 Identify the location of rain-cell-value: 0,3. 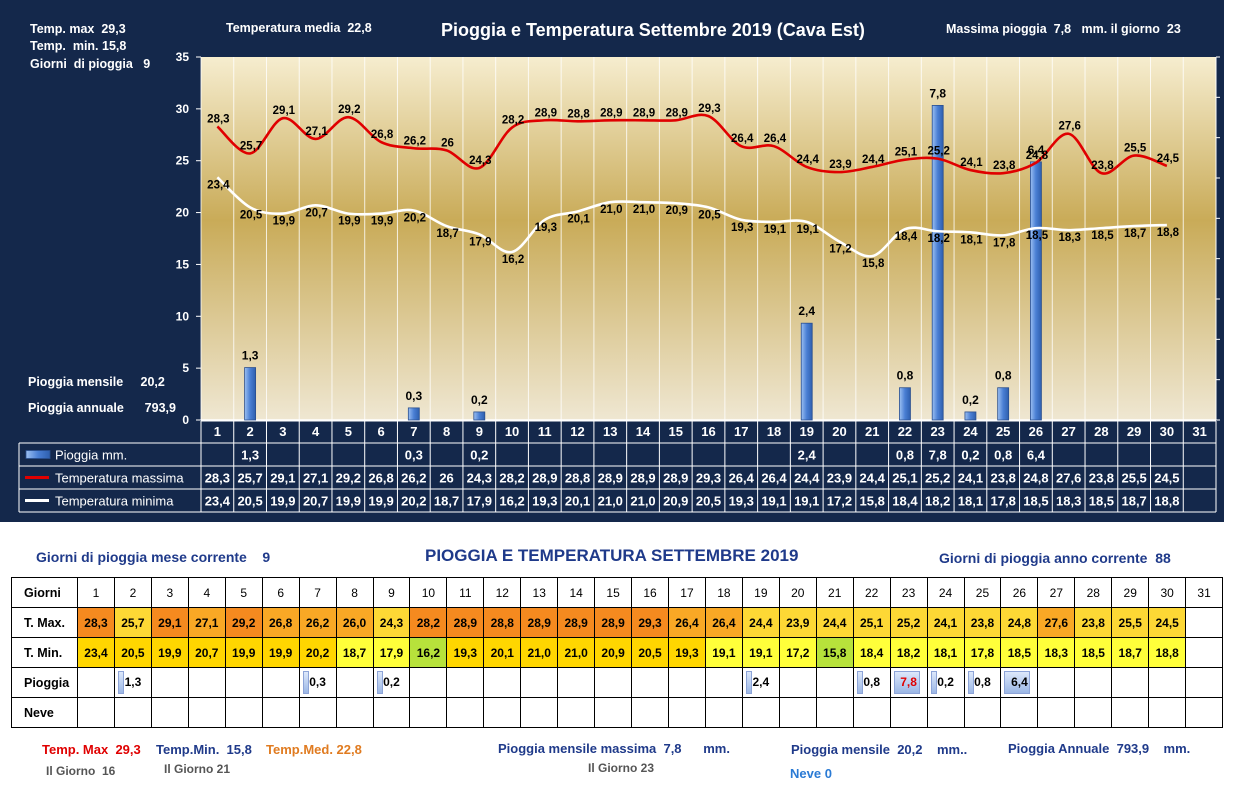
(317, 682).